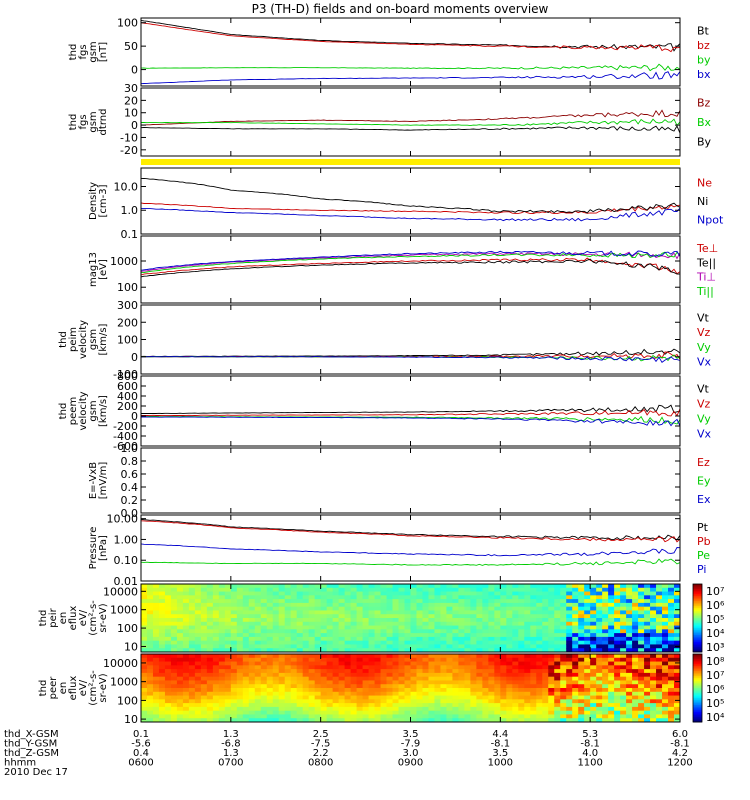 The image size is (750, 800). I want to click on y-tick-label: 50, so click(131, 46).